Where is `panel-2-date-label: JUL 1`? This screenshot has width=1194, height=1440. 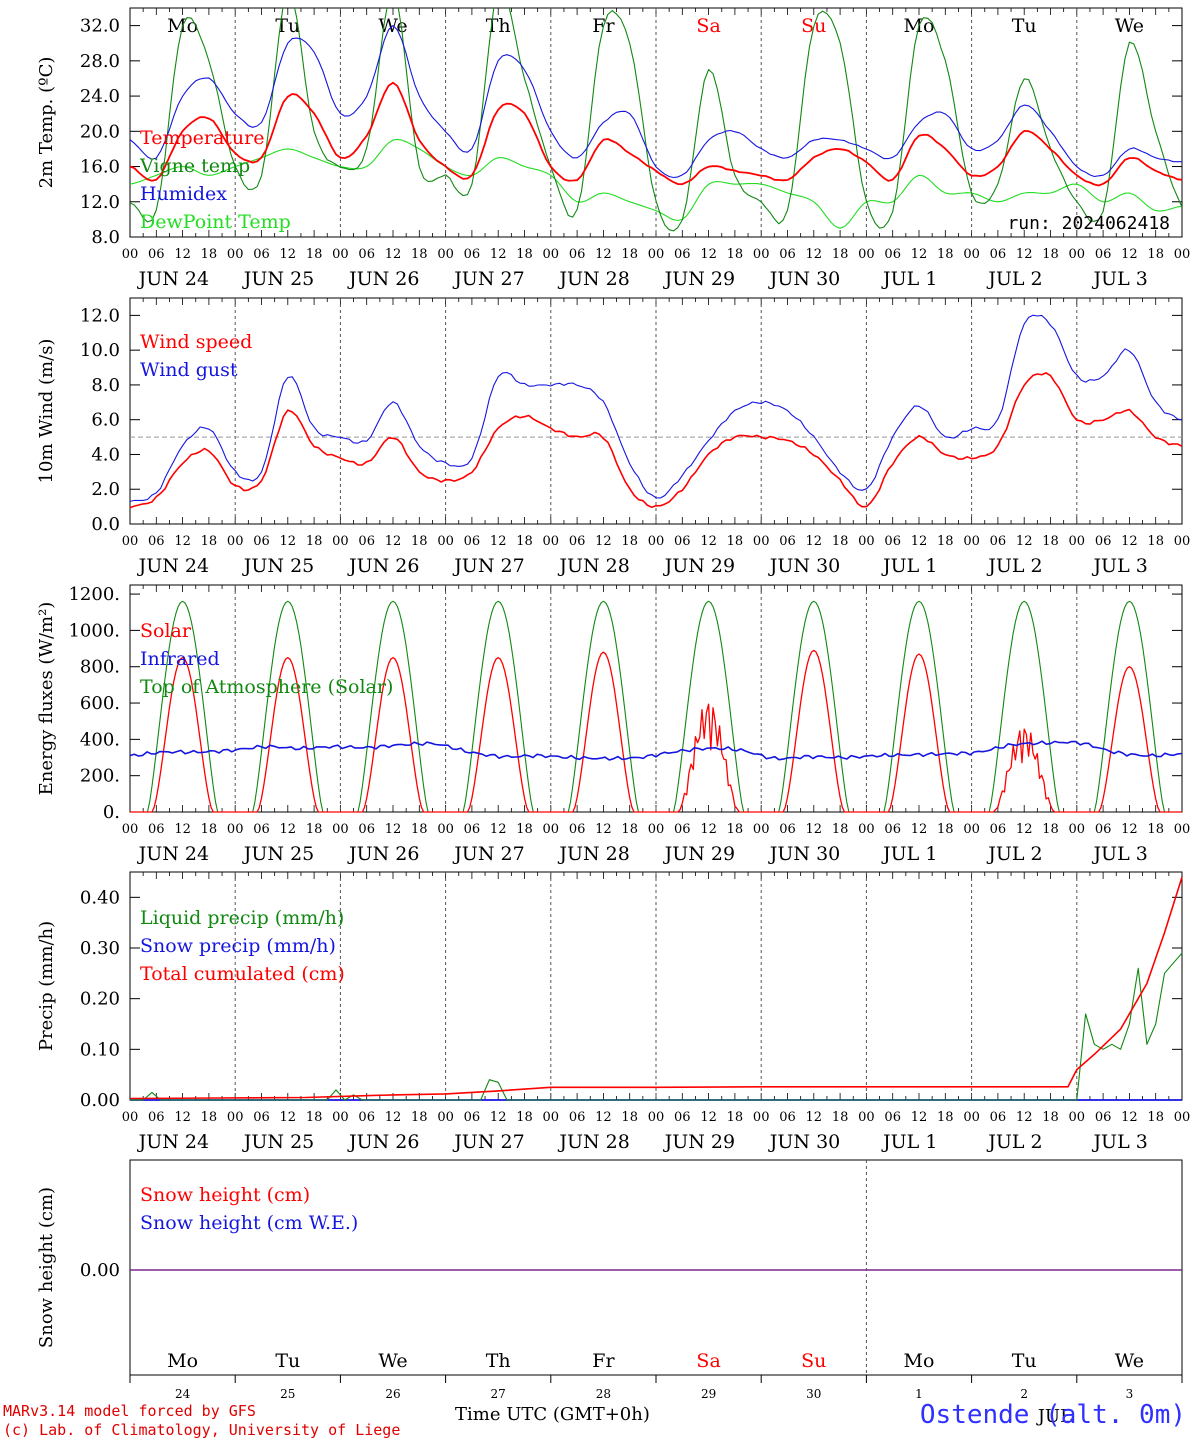 panel-2-date-label: JUL 1 is located at coordinates (909, 566).